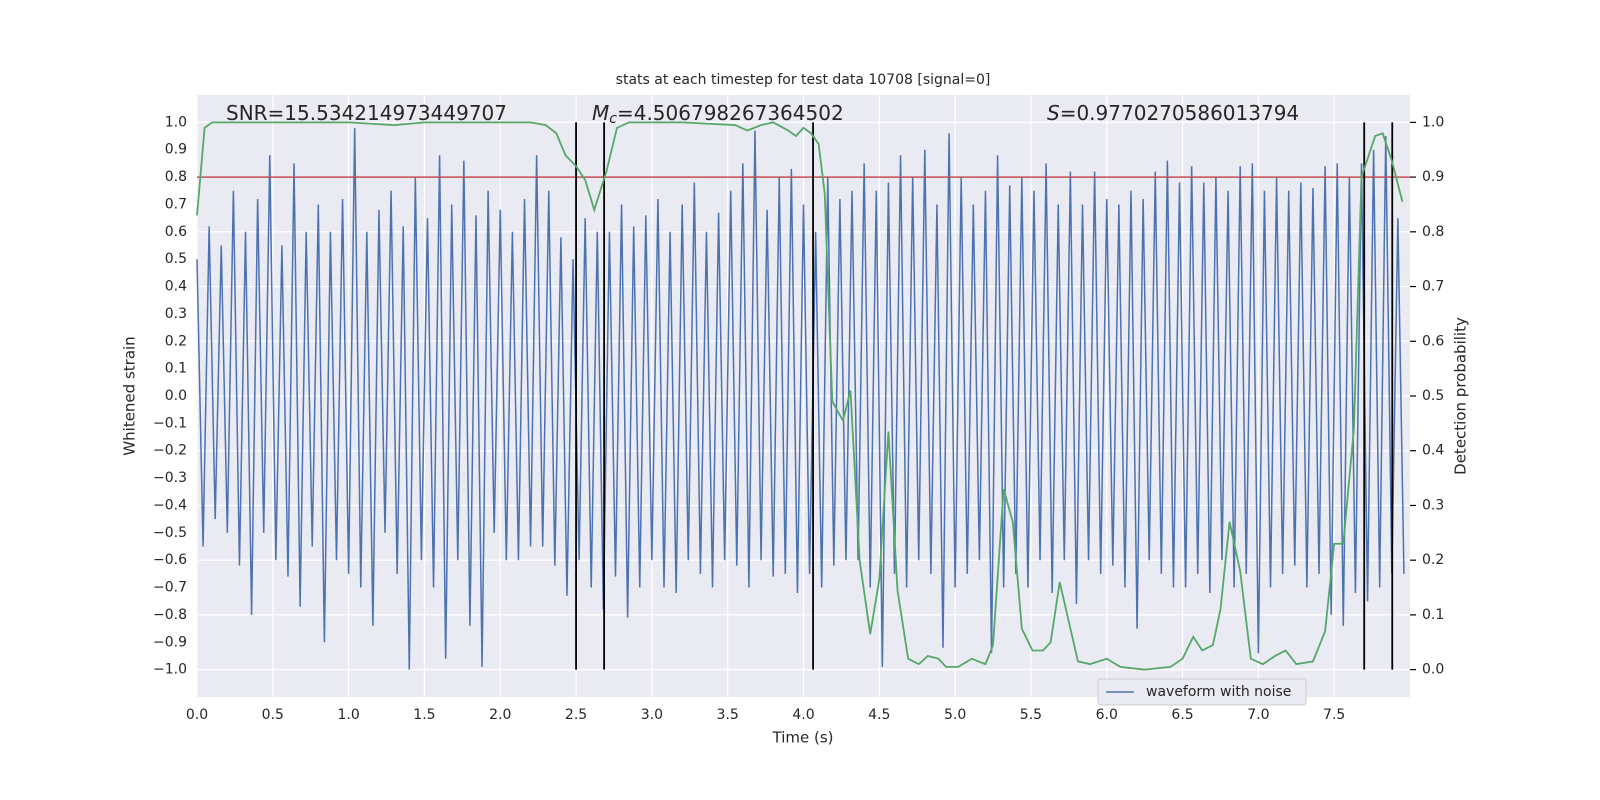  I want to click on y2-tick-label: 0.5, so click(1433, 396).